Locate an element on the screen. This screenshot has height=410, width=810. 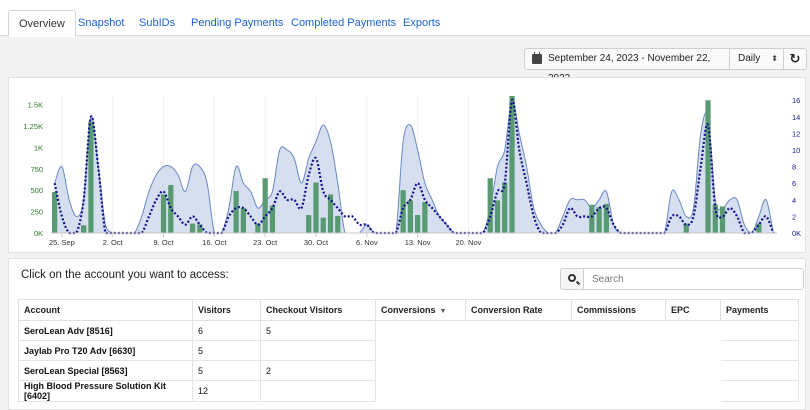
y-axis-left-tick: 1.5K is located at coordinates (35, 105).